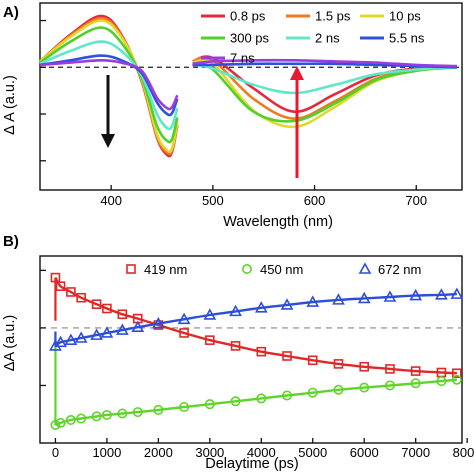 The width and height of the screenshot is (474, 474). What do you see at coordinates (55, 452) in the screenshot?
I see `panel-b-x-tick-label-0: 0` at bounding box center [55, 452].